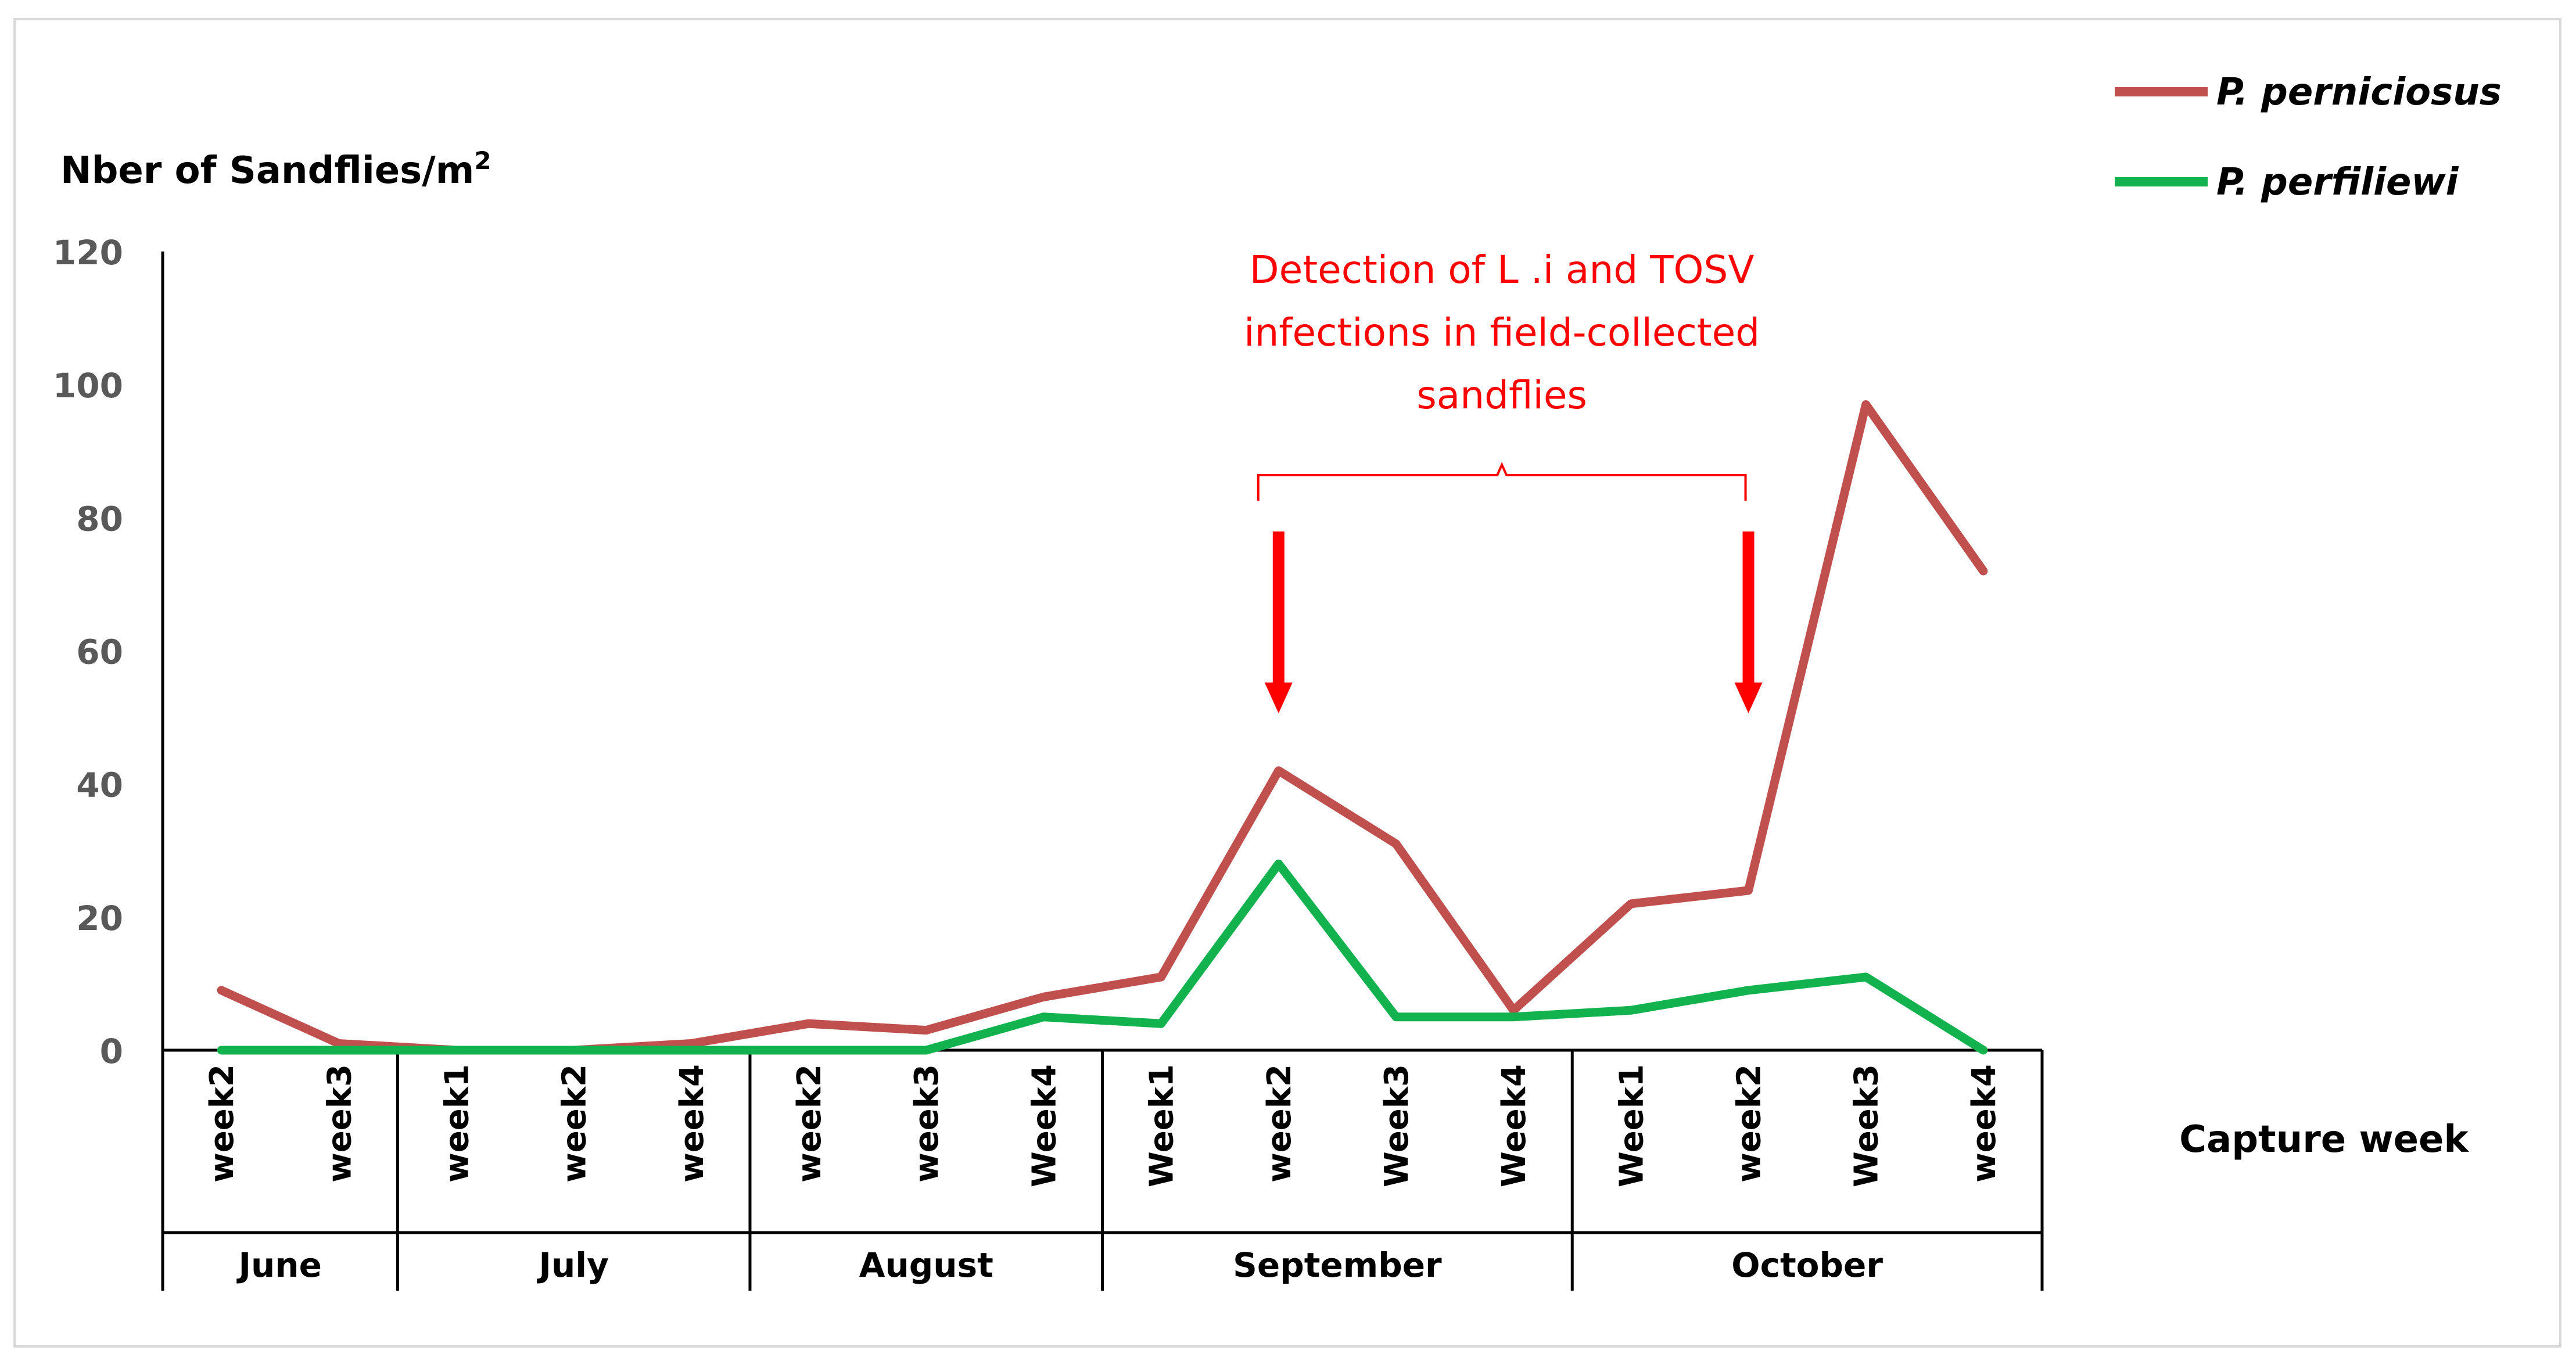 Image resolution: width=2576 pixels, height=1372 pixels. I want to click on annotation-text-line: sandflies, so click(1501, 395).